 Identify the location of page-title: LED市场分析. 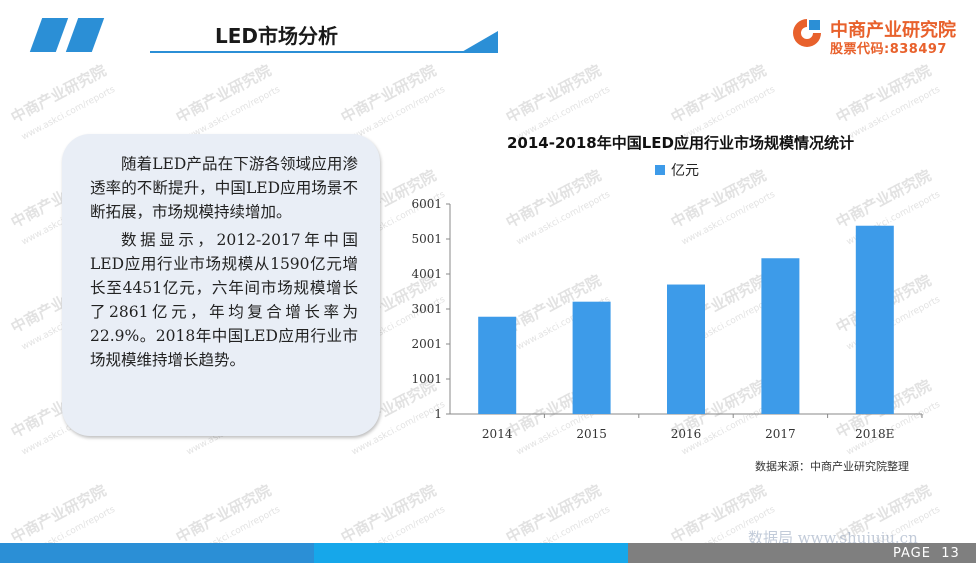
(277, 36).